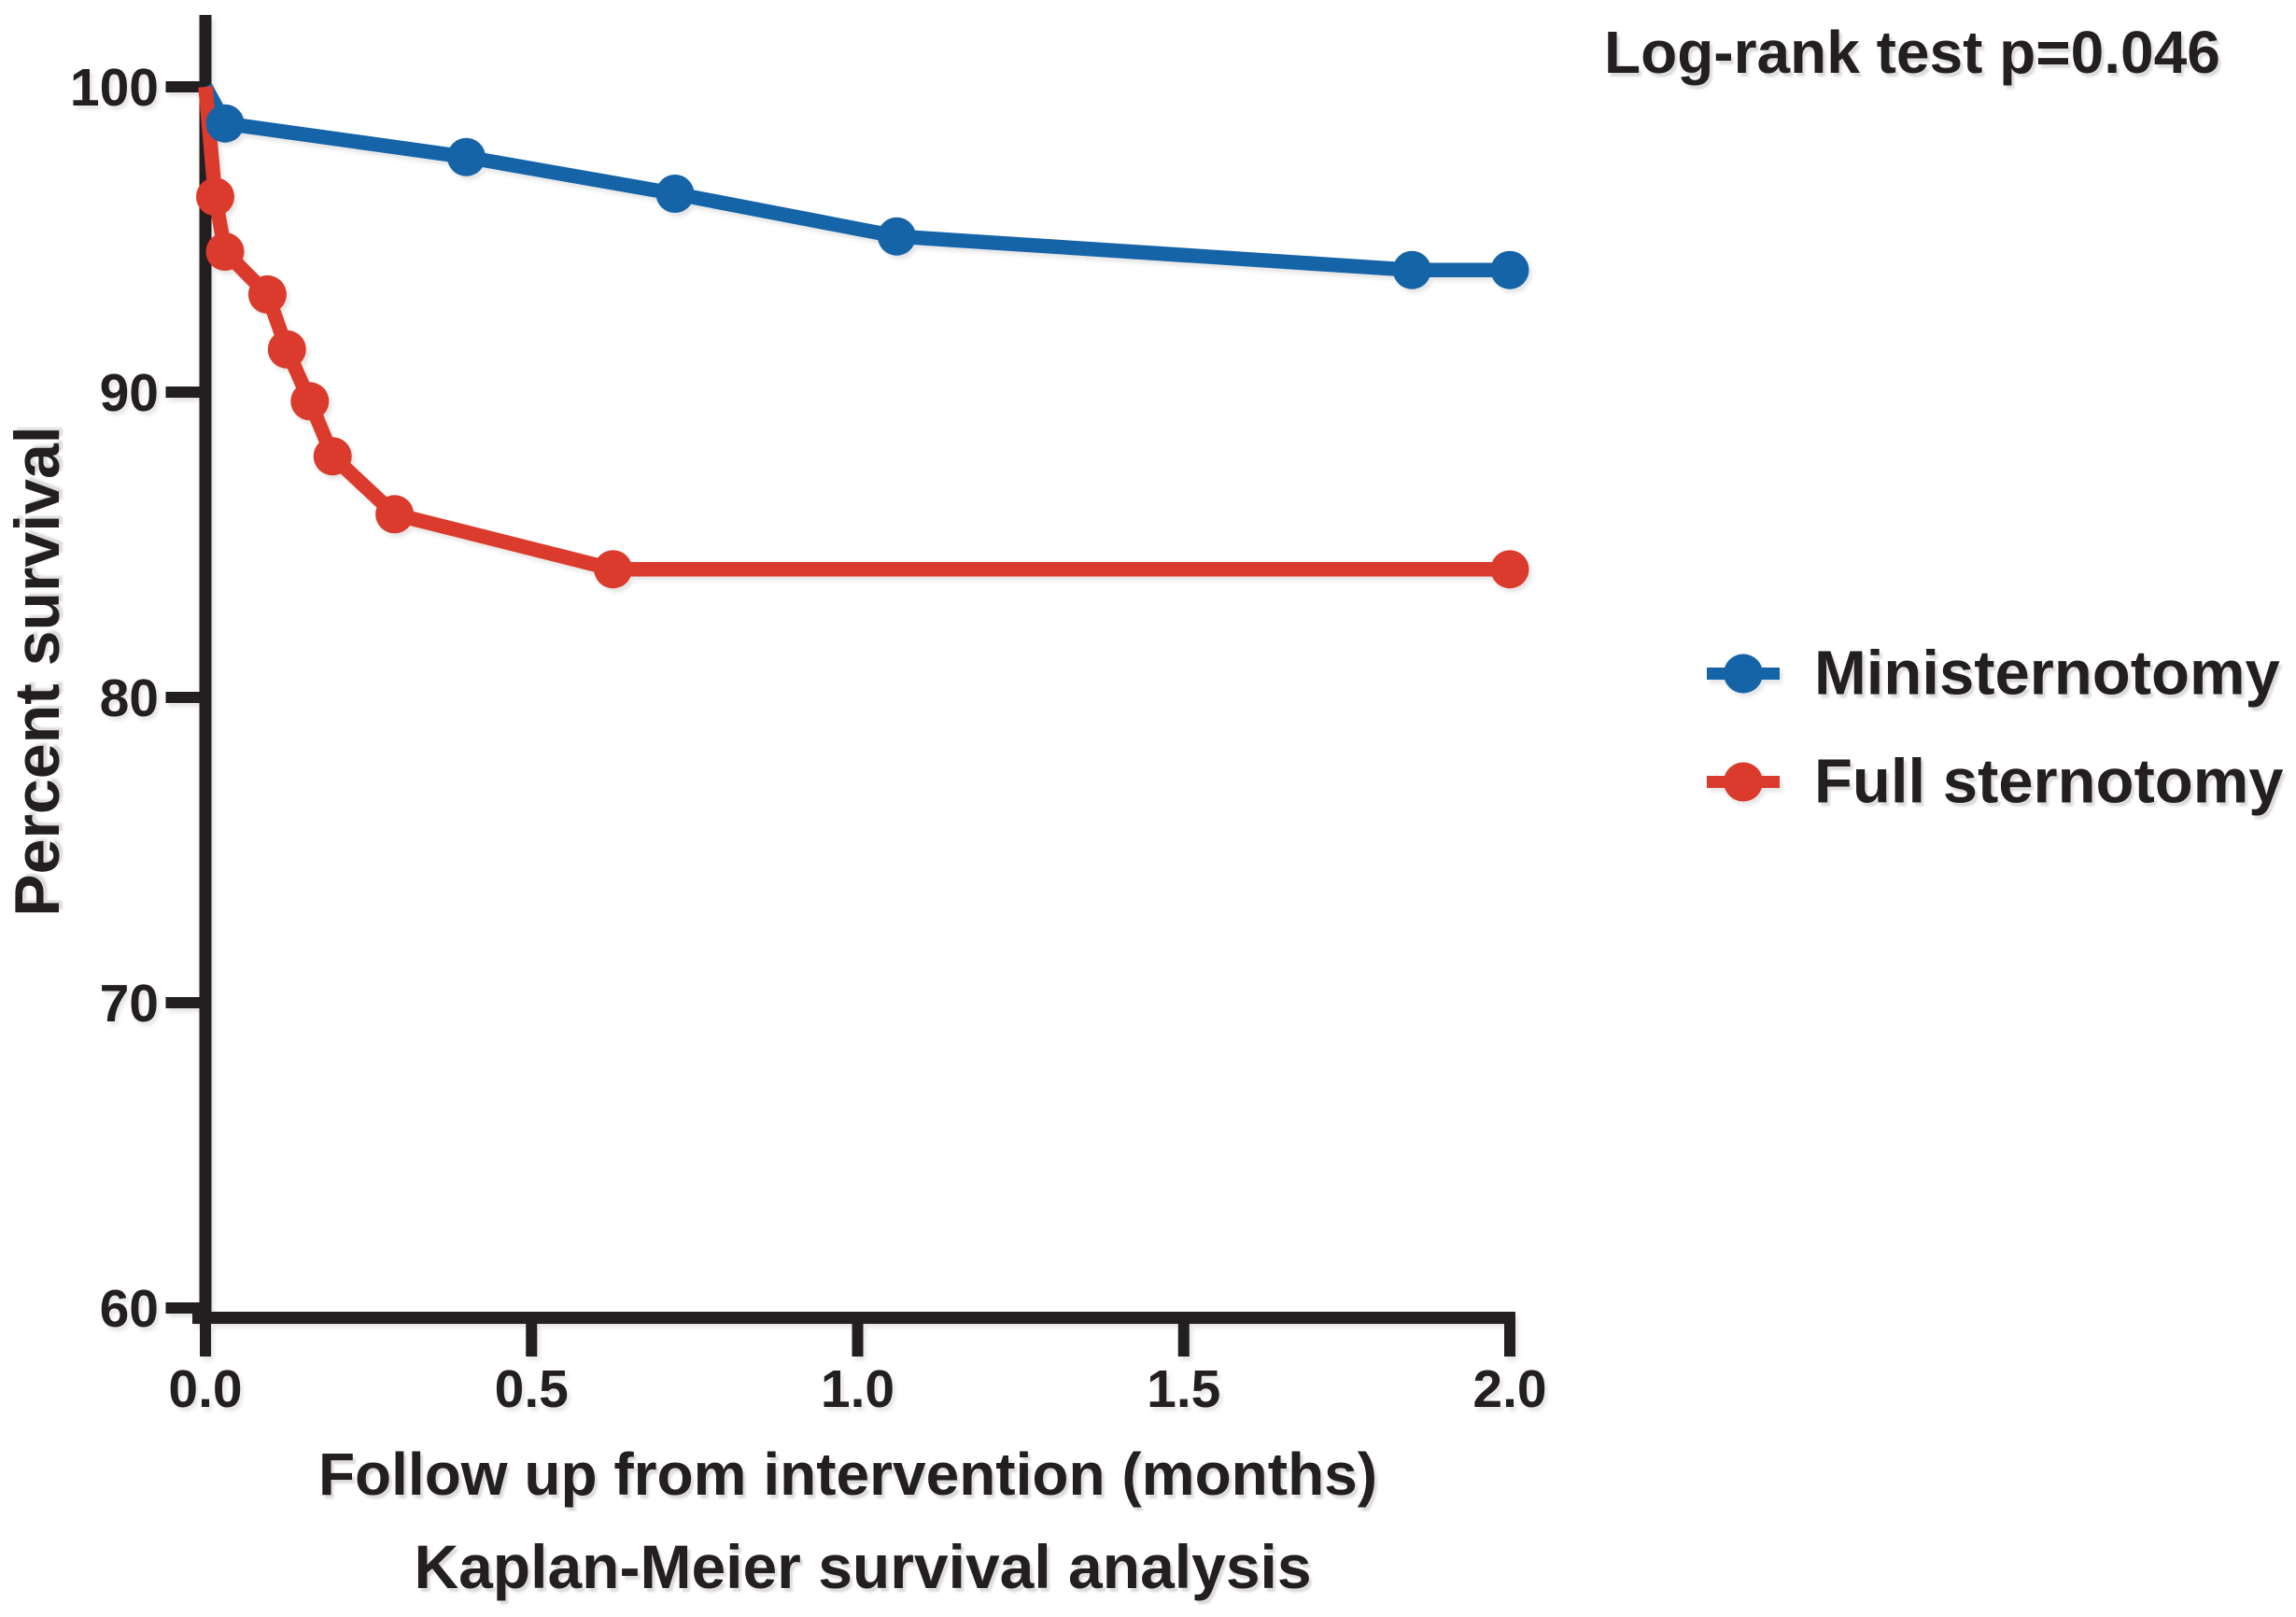  Describe the element at coordinates (1744, 781) in the screenshot. I see `full-sternotomy-series-marker-icon` at that location.